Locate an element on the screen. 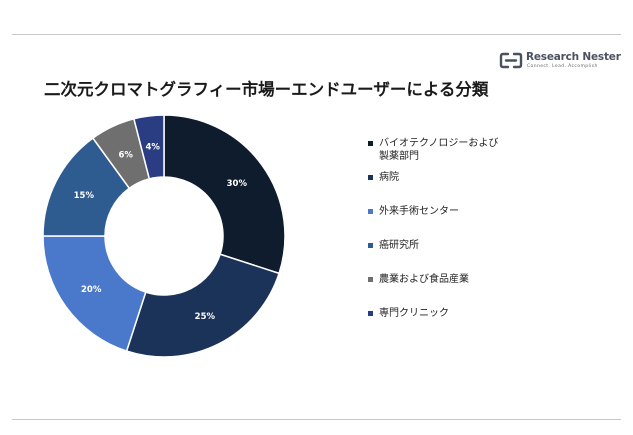 This screenshot has width=633, height=435. legend-label: 病院 is located at coordinates (389, 177).